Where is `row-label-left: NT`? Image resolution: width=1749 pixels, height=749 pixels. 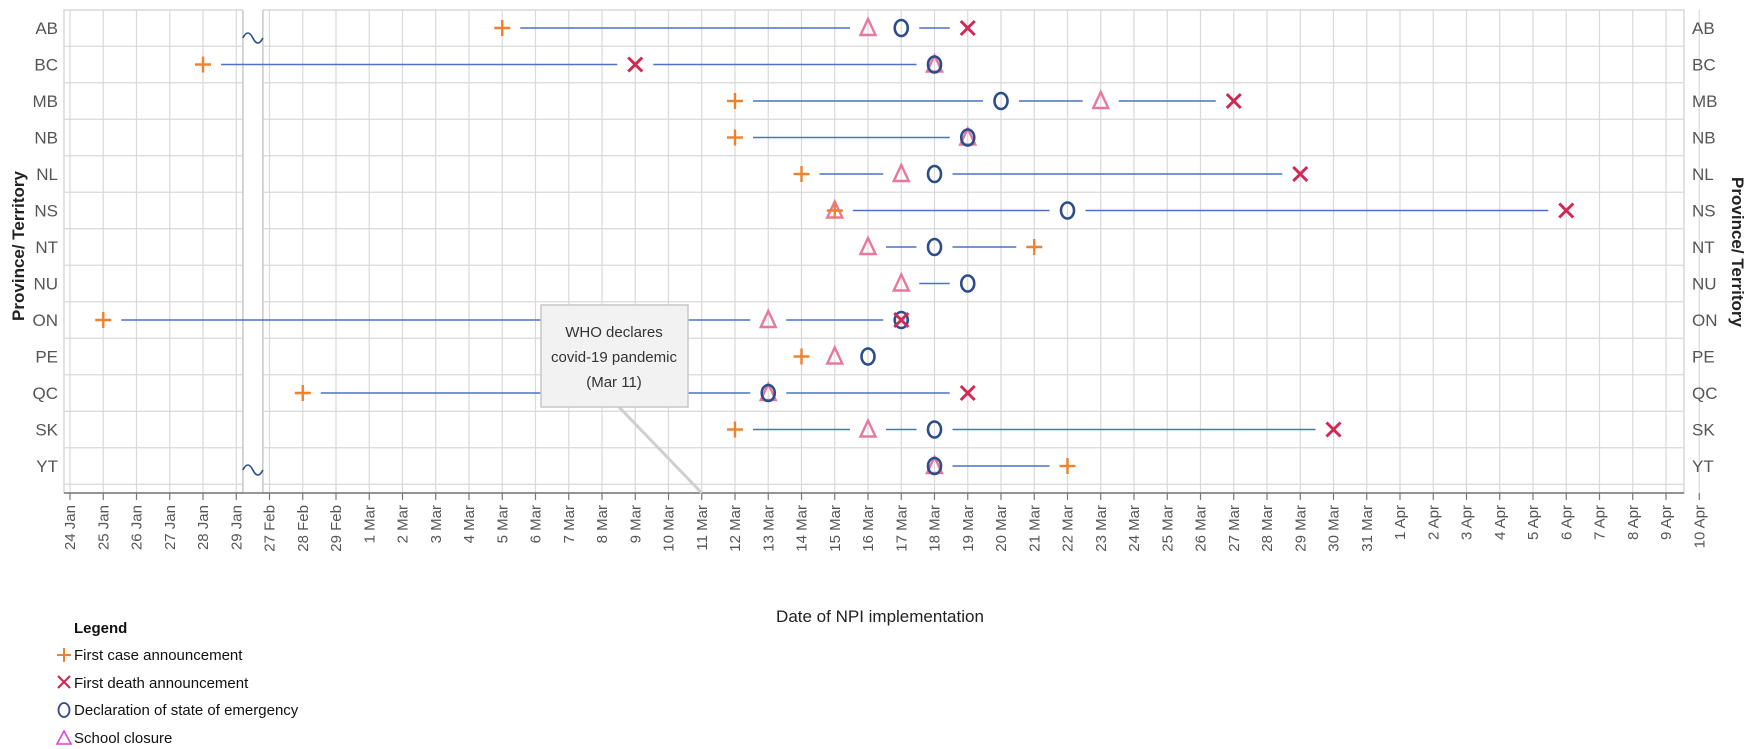
row-label-left: NT is located at coordinates (46, 247).